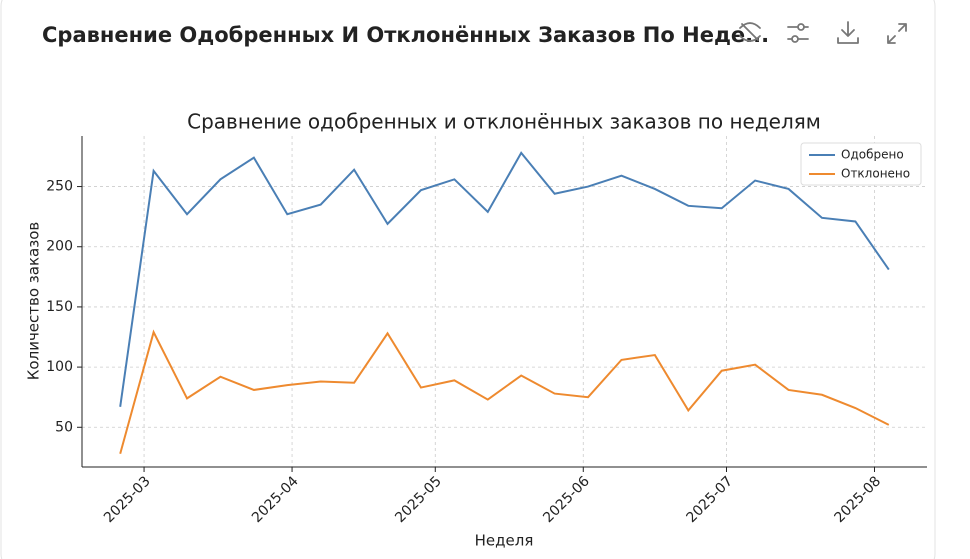 This screenshot has height=559, width=970. I want to click on hide-icon, so click(750, 32).